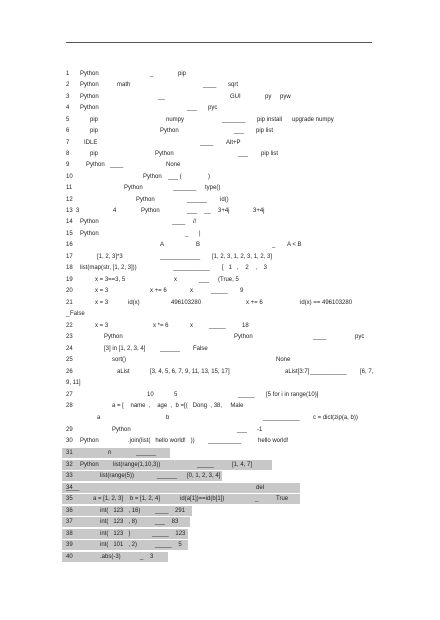 Image resolution: width=440 pixels, height=620 pixels. I want to click on line-number: 15, so click(69, 234).